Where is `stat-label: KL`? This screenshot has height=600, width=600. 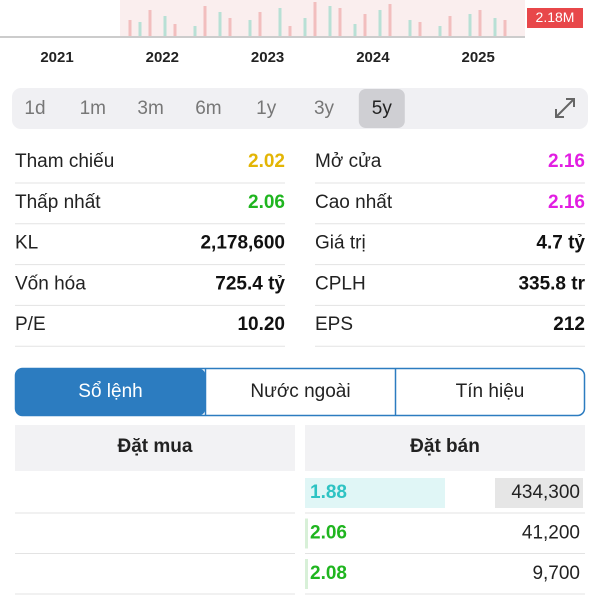 stat-label: KL is located at coordinates (26, 243).